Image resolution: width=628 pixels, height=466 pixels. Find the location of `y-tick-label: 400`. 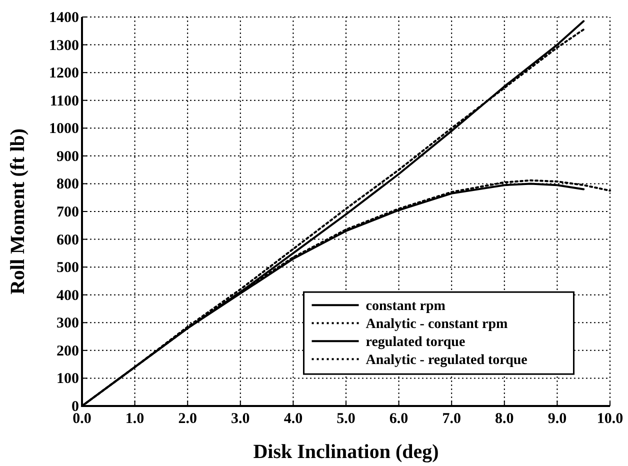

y-tick-label: 400 is located at coordinates (67, 296).